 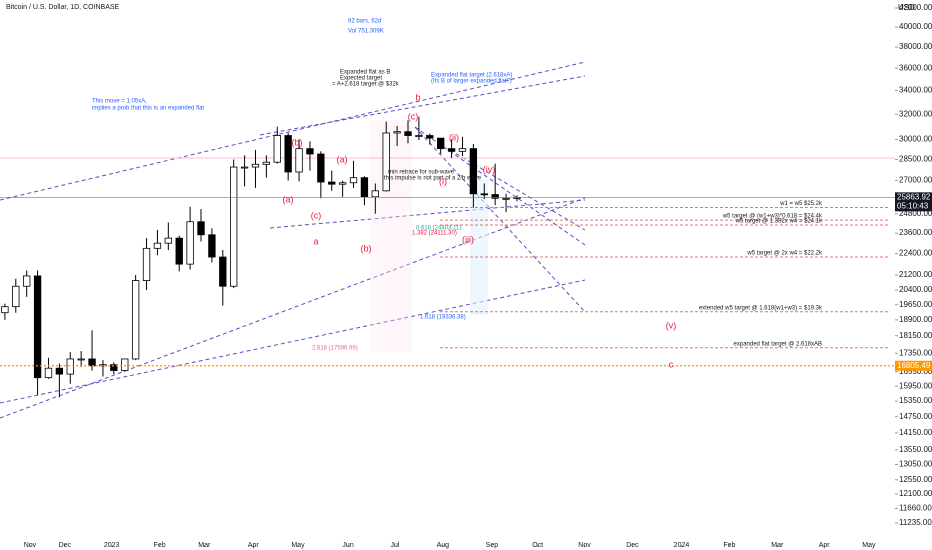 I want to click on x-tick-label: Jun, so click(x=347, y=545).